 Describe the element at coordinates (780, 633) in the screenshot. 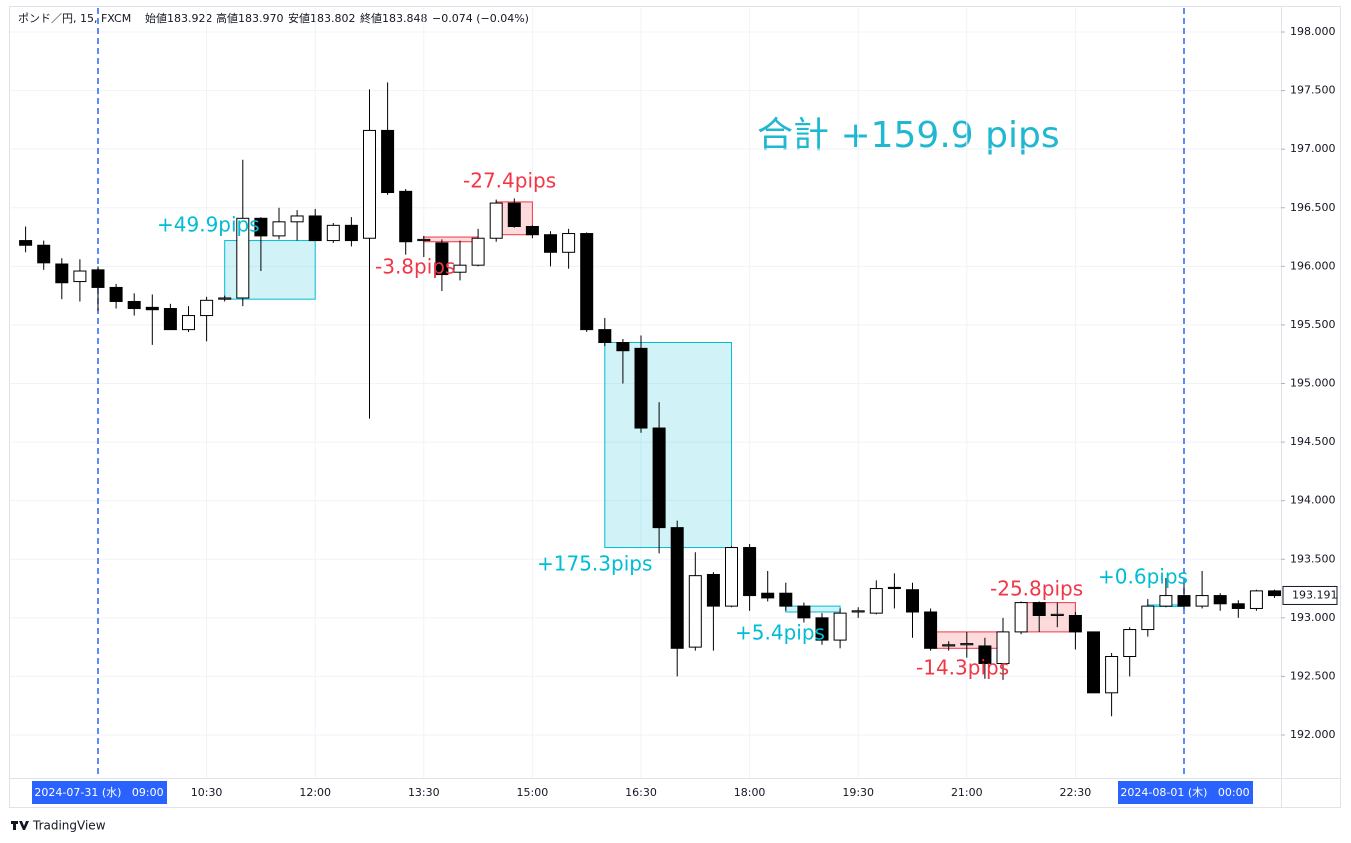

I see `trade-label: +5.4pips` at that location.